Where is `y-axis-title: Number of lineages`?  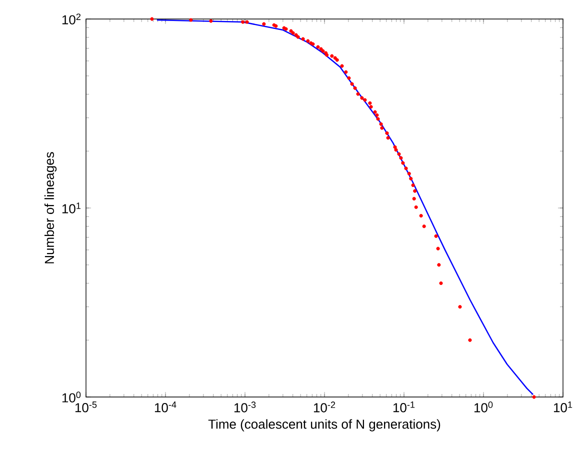
y-axis-title: Number of lineages is located at coordinates (50, 208).